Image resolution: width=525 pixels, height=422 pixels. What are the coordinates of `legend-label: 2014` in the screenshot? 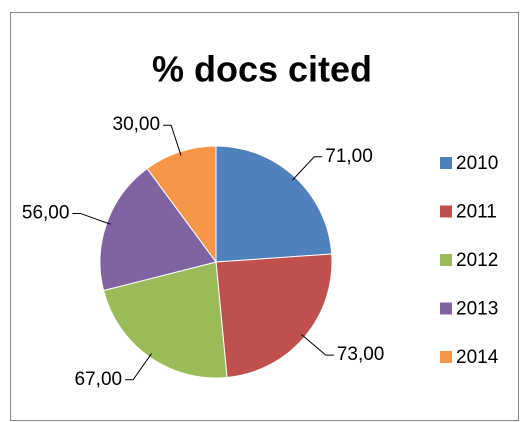 It's located at (477, 357).